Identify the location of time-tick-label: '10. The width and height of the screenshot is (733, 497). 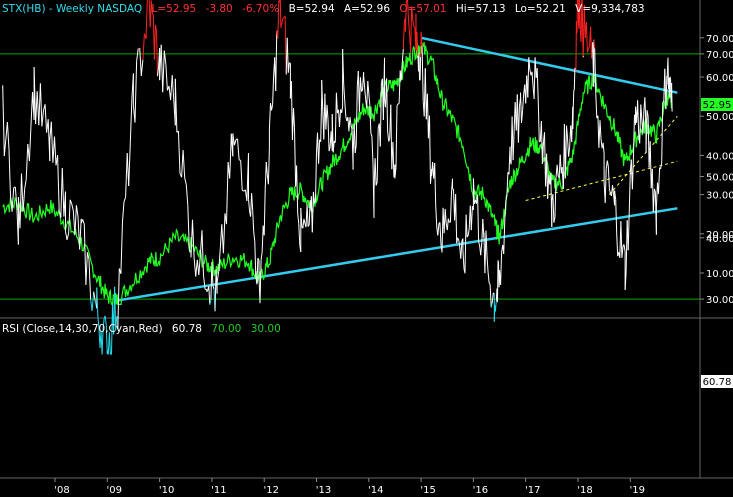
(166, 490).